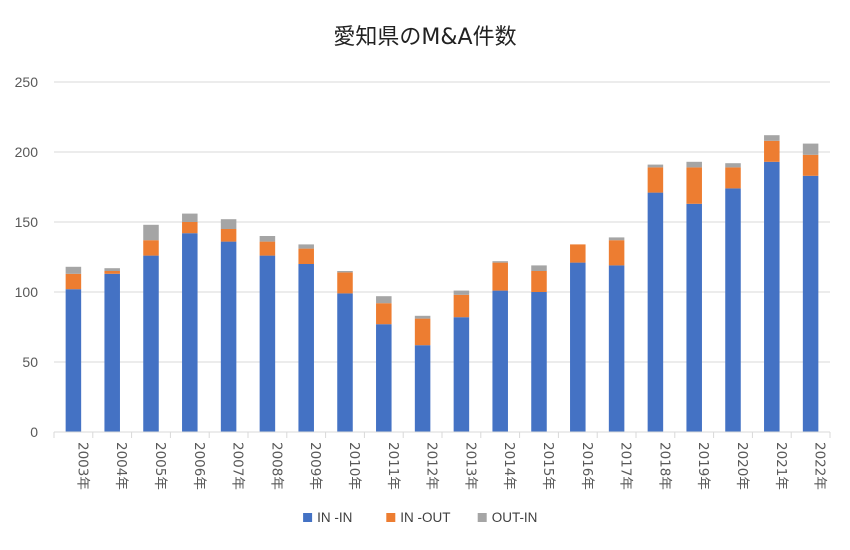 Image resolution: width=850 pixels, height=550 pixels. What do you see at coordinates (424, 37) in the screenshot?
I see `chart-title: 愛知県のM&A件数` at bounding box center [424, 37].